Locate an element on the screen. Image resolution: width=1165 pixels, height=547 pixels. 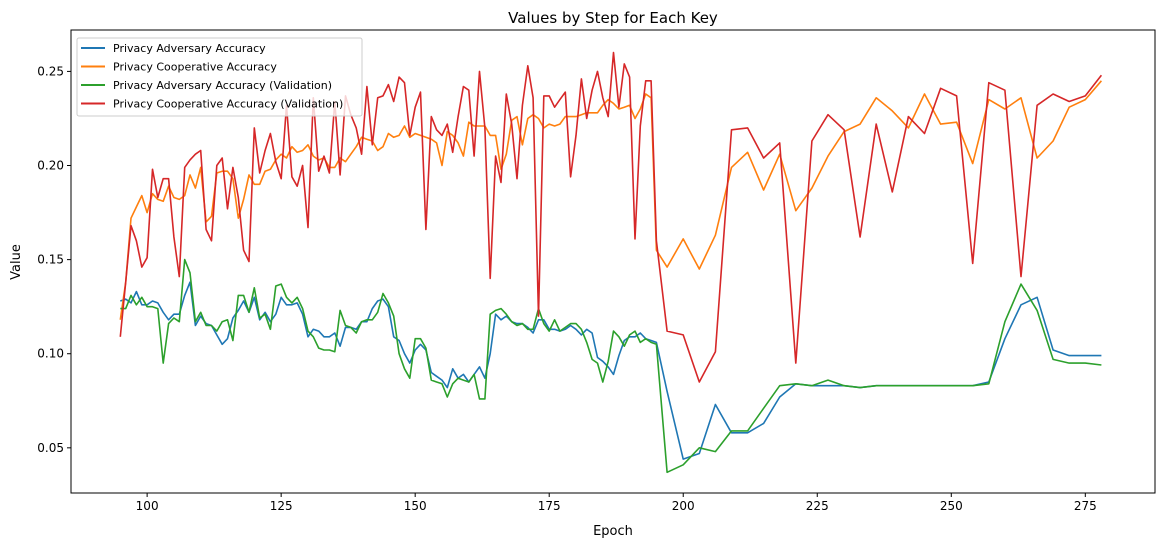
x-tick-label: 225 is located at coordinates (817, 506).